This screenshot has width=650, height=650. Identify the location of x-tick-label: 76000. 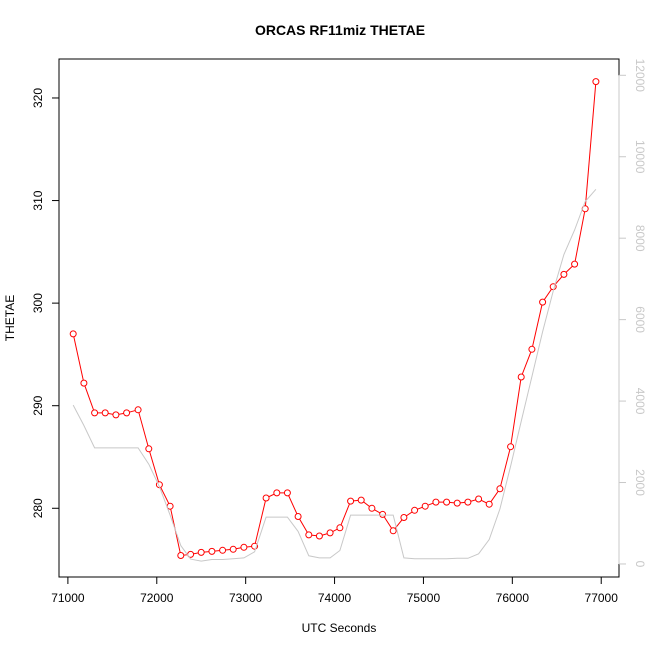
(513, 598).